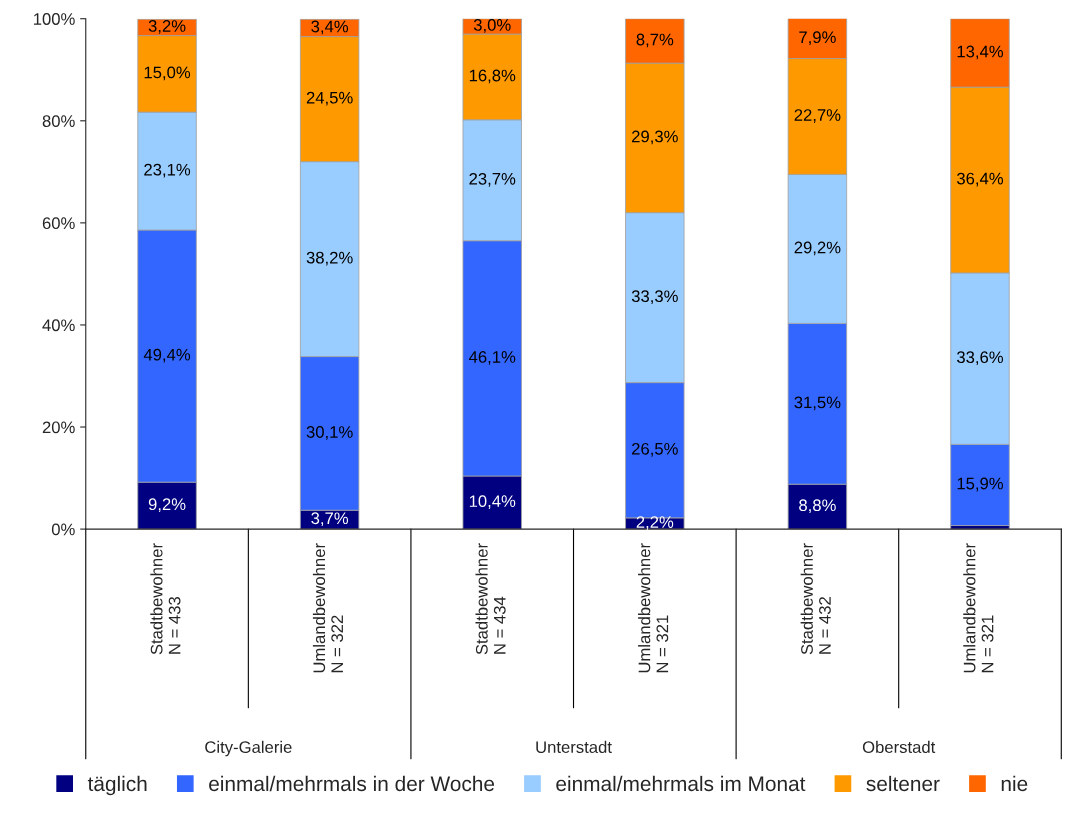 The height and width of the screenshot is (814, 1072). I want to click on data-label: 8,8%, so click(817, 506).